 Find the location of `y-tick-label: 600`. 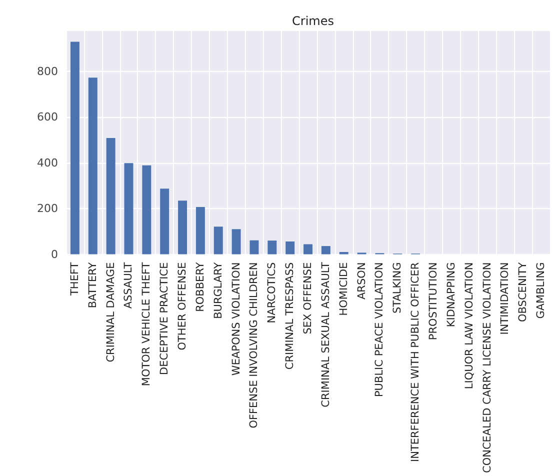

y-tick-label: 600 is located at coordinates (47, 117).